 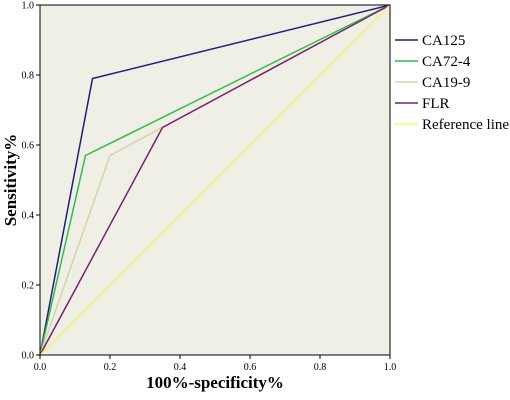 I want to click on legend-label-ca72-4: CA72-4, so click(x=446, y=62).